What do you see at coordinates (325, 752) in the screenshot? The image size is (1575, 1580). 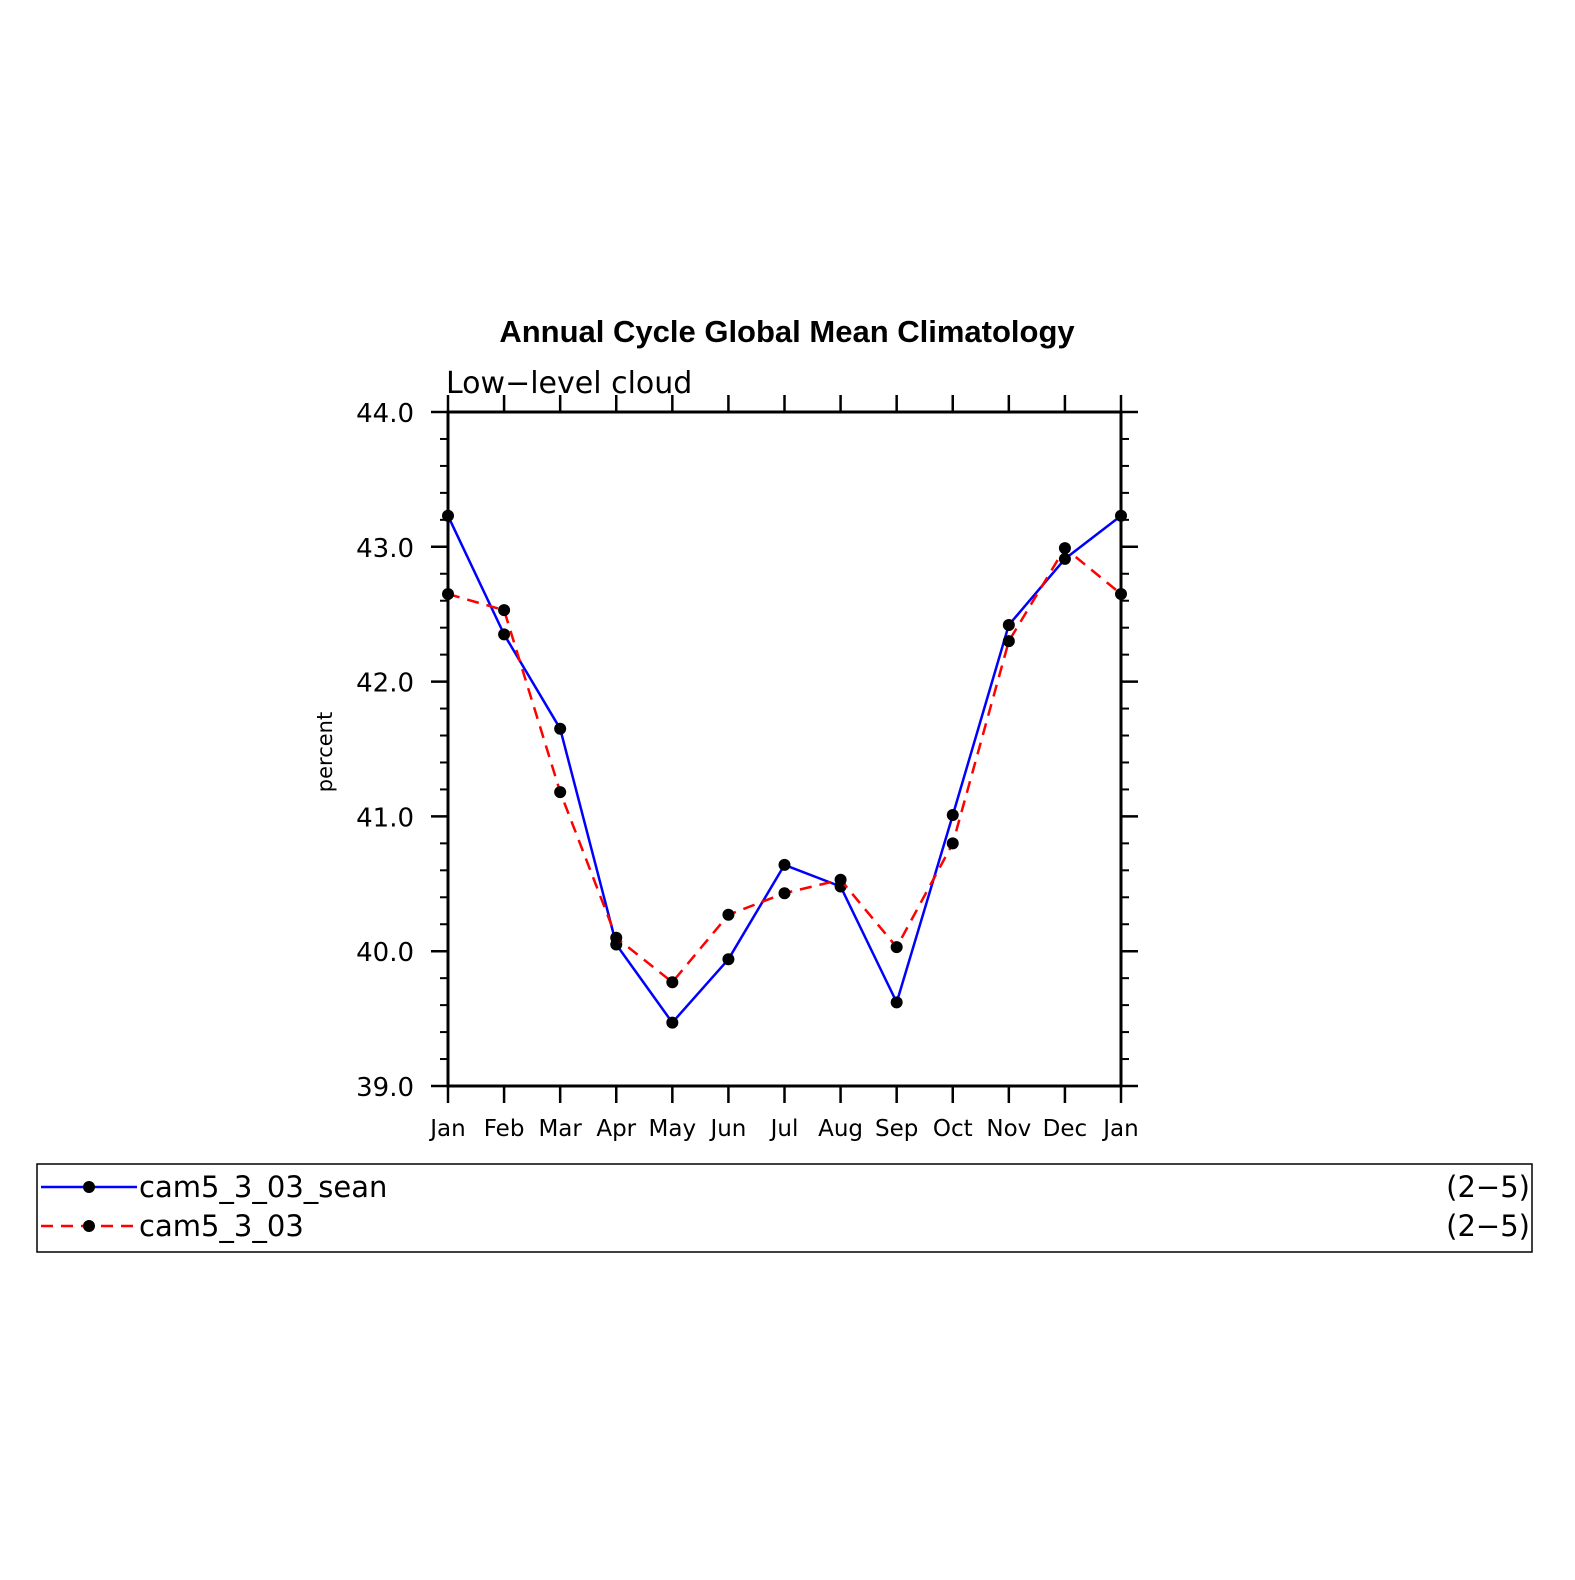 I see `y-axis-label: percent` at bounding box center [325, 752].